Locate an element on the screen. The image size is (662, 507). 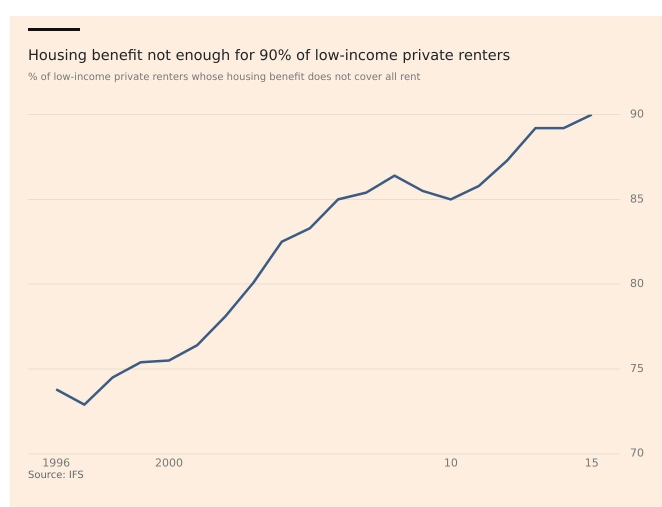
y-tick-label: 70 is located at coordinates (637, 453).